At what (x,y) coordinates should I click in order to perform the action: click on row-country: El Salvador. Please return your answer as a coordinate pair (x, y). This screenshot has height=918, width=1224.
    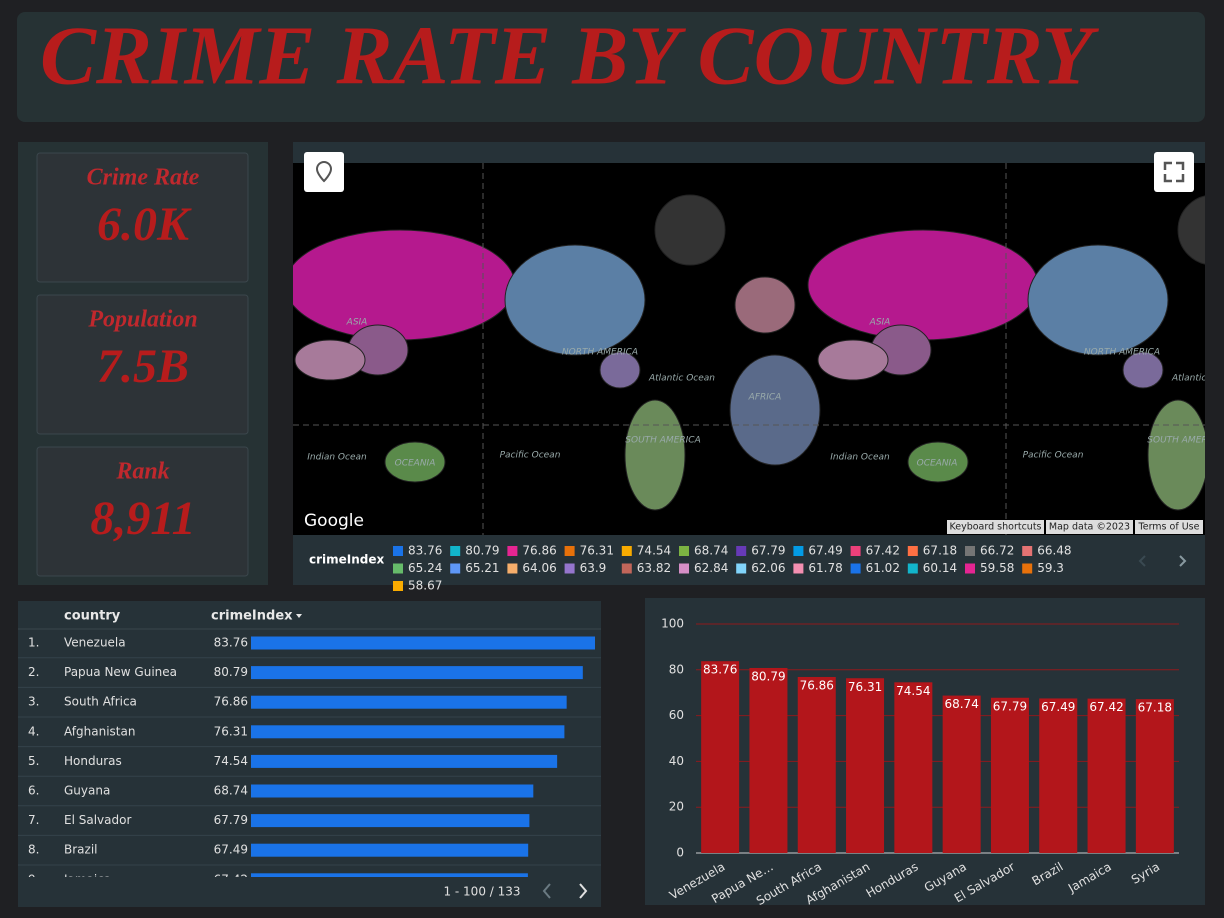
    Looking at the image, I should click on (97, 820).